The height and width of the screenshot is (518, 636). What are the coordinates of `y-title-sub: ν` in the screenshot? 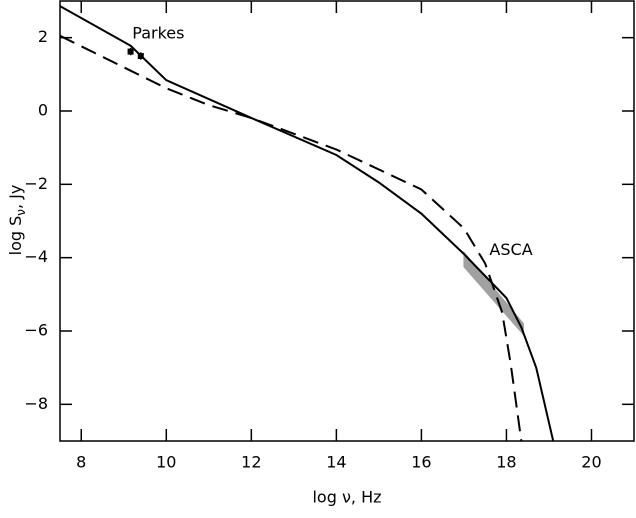 It's located at (21, 212).